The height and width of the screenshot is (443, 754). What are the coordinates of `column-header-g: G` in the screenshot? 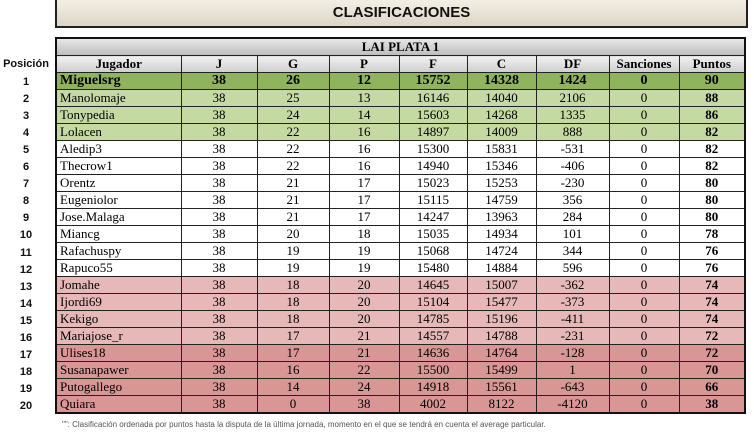 It's located at (293, 64).